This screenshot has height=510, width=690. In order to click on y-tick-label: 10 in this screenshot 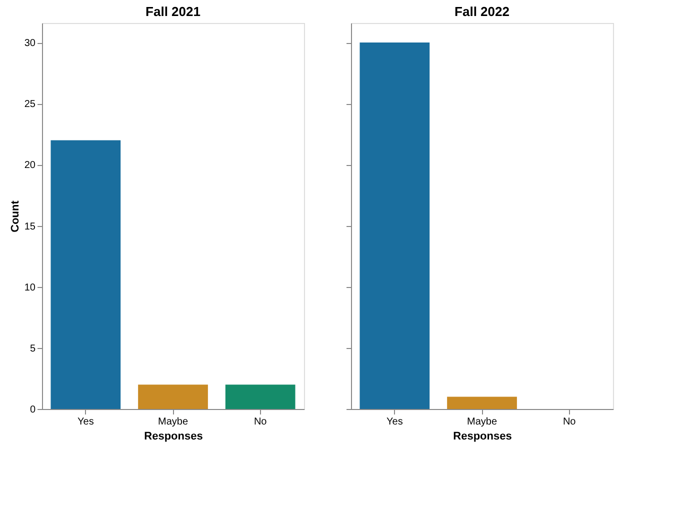, I will do `click(30, 288)`.